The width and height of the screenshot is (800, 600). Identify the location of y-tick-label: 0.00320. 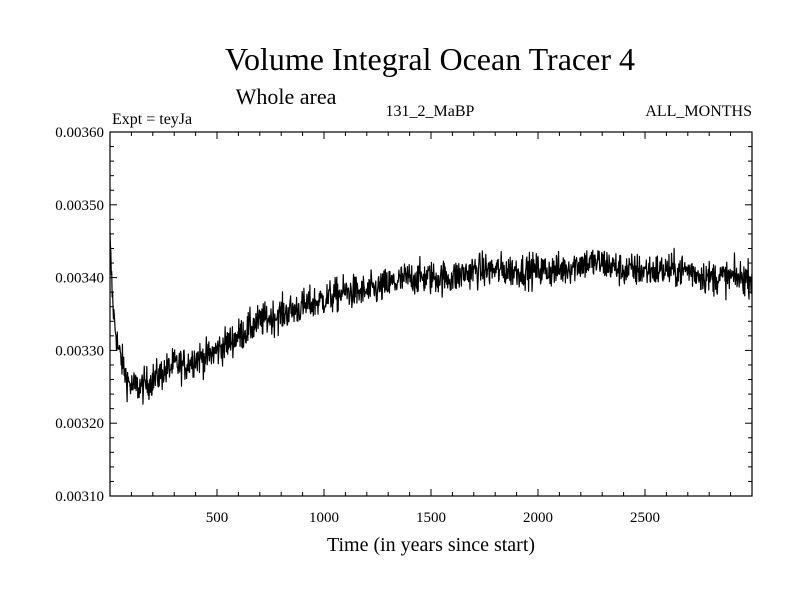
(79, 424).